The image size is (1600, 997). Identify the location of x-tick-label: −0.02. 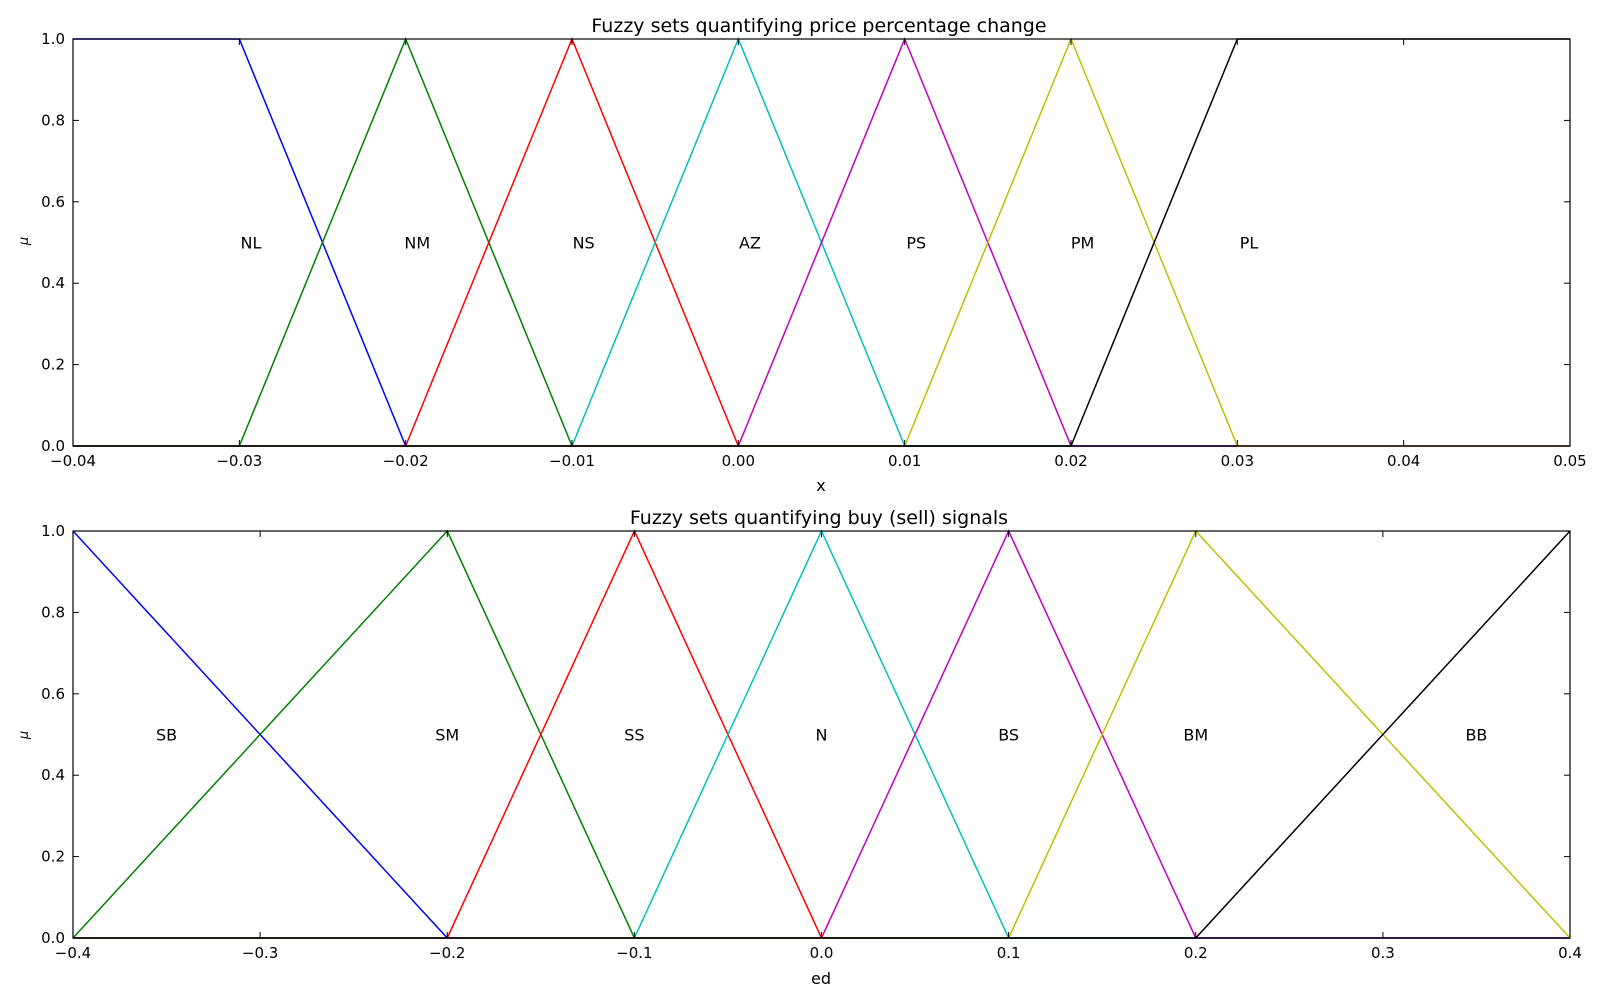
(406, 461).